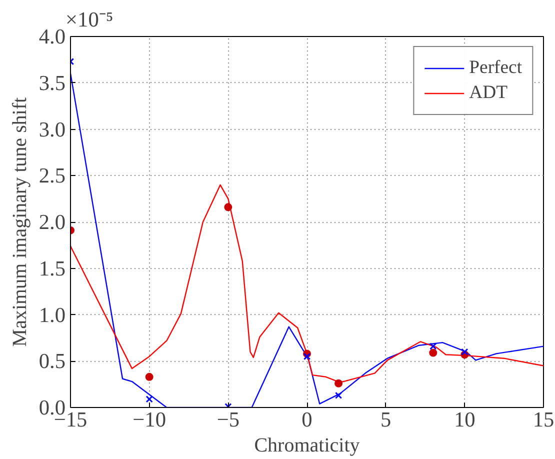  I want to click on y-tick-label: 2.5, so click(52, 176).